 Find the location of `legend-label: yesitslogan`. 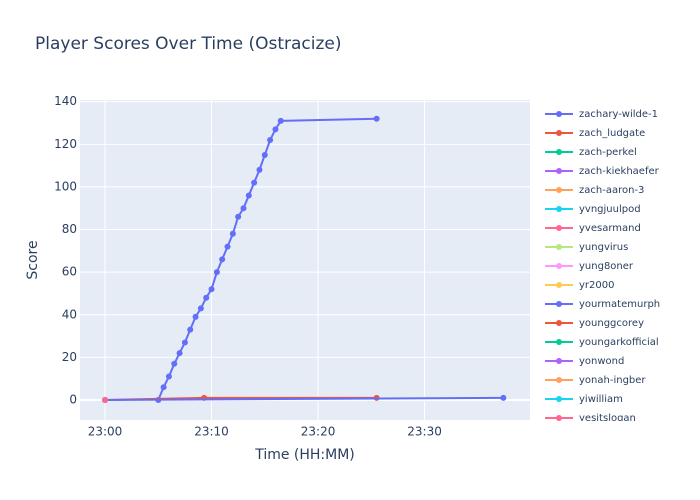

legend-label: yesitslogan is located at coordinates (607, 418).